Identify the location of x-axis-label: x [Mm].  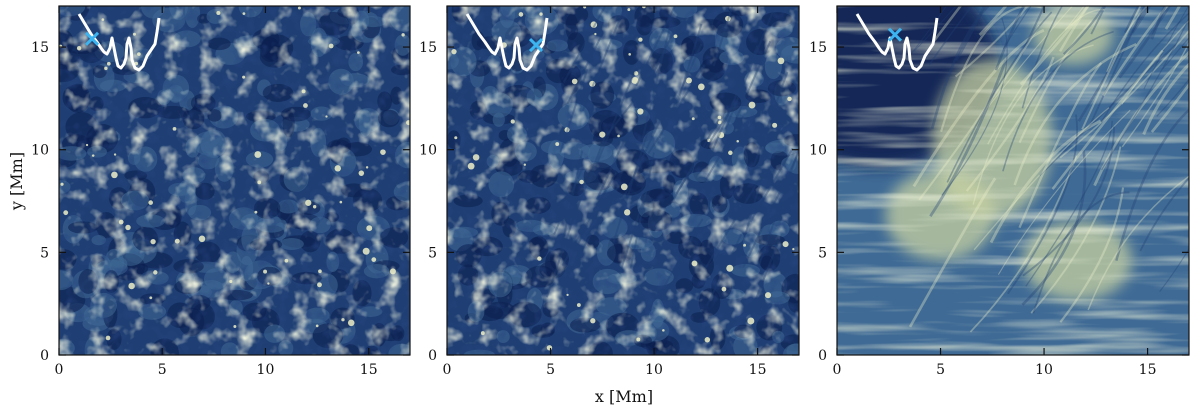
(624, 396).